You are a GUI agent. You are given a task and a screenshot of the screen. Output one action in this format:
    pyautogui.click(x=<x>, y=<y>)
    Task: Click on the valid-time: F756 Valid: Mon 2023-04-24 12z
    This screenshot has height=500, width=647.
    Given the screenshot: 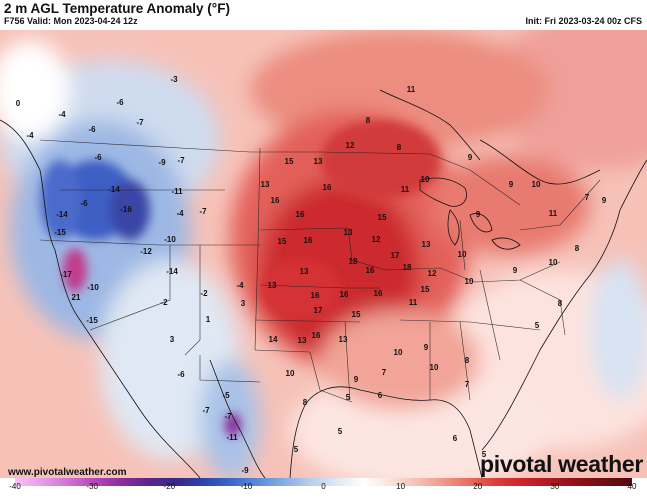 What is the action you would take?
    pyautogui.click(x=71, y=21)
    